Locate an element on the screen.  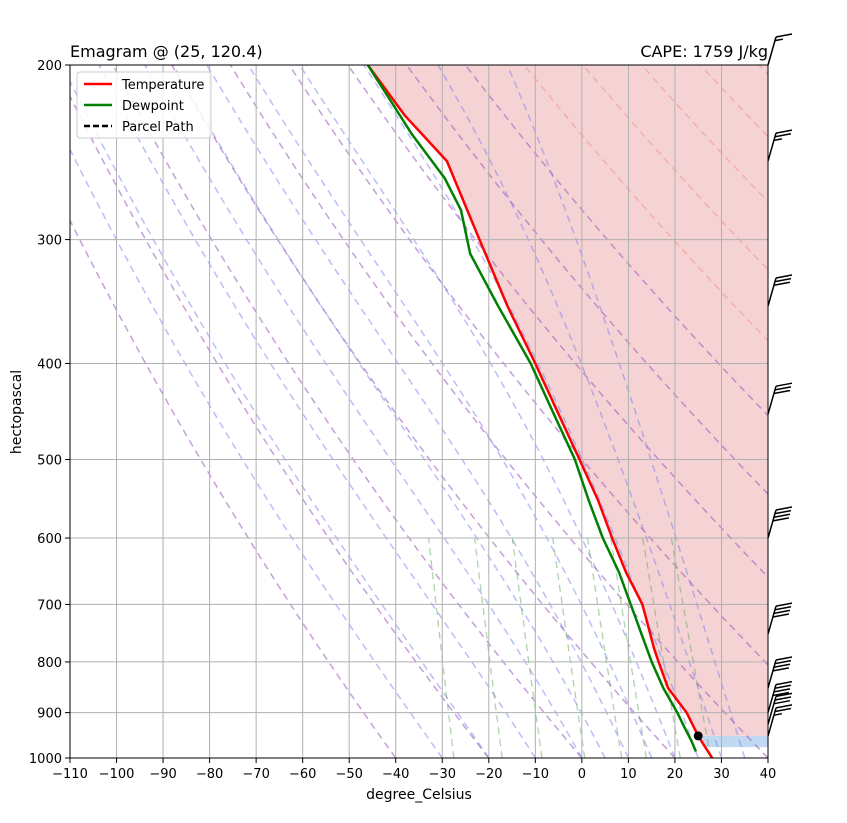
y-tick-label: 700 is located at coordinates (49, 605).